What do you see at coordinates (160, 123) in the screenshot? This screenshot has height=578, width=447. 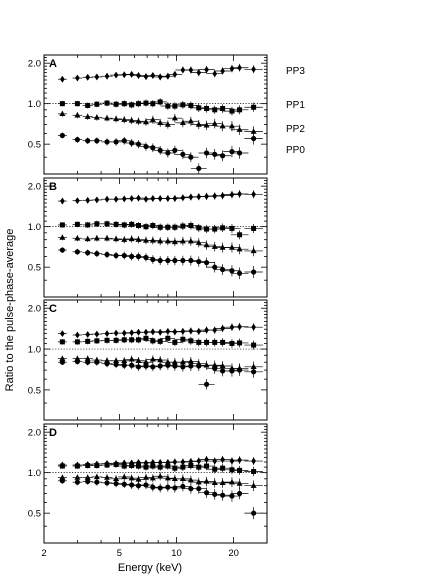 I see `series-triangle` at bounding box center [160, 123].